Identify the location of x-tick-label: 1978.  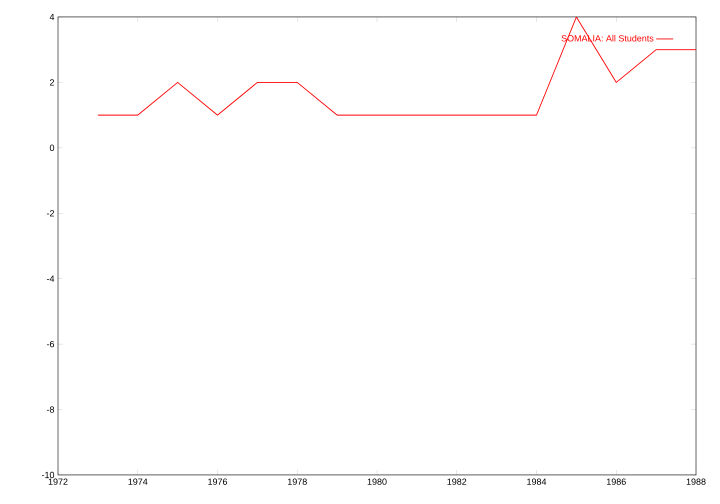
(297, 481).